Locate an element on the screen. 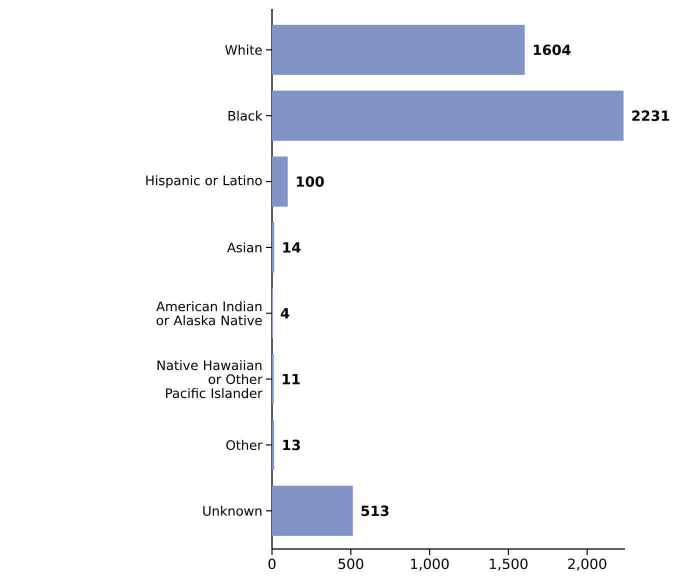  y-tick-label: White is located at coordinates (243, 49).